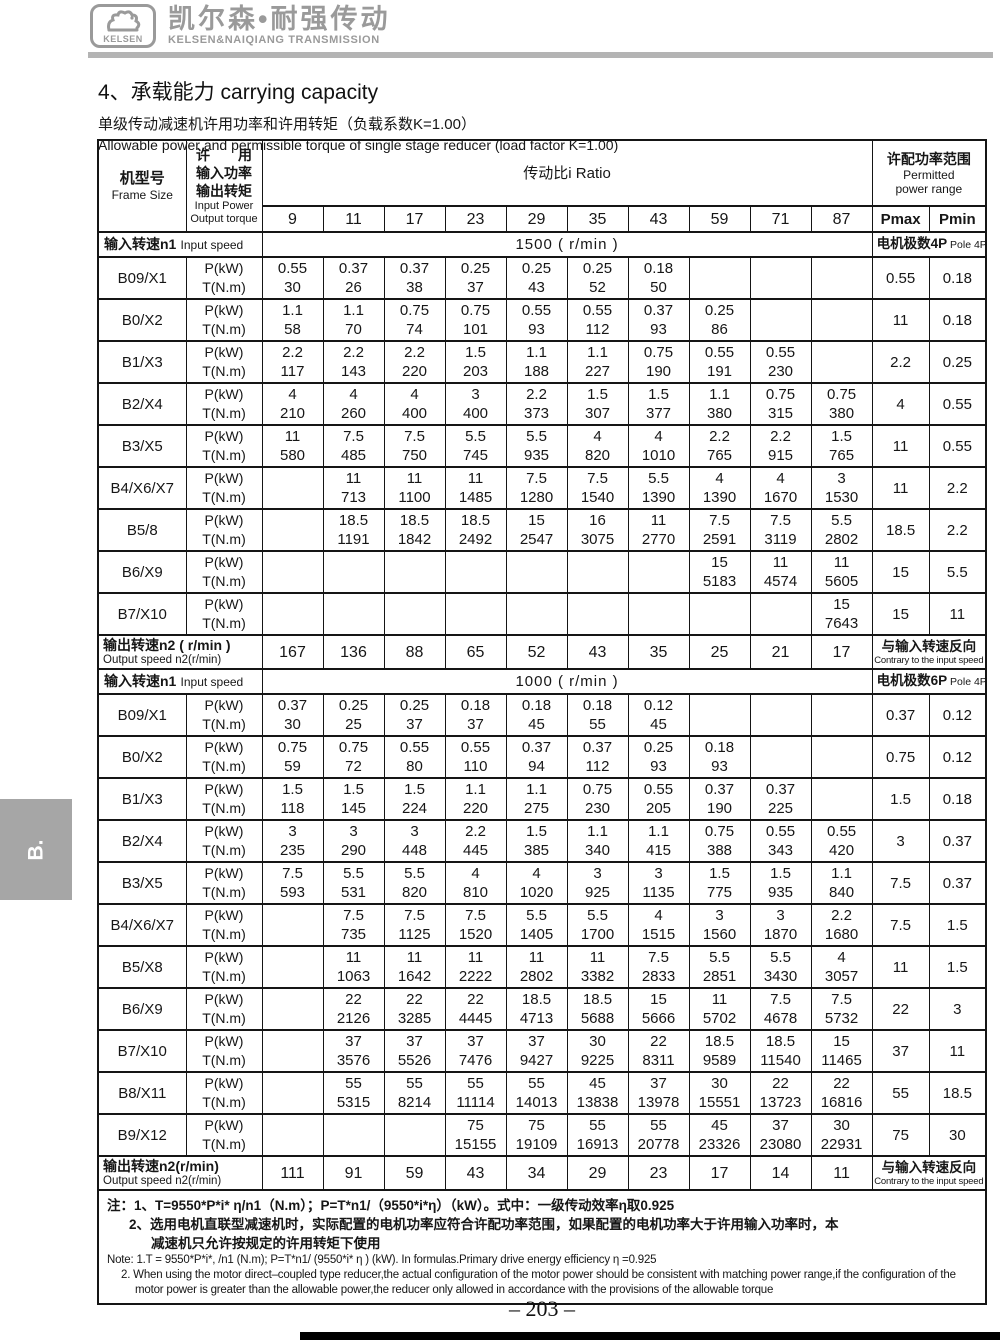  What do you see at coordinates (475, 278) in the screenshot?
I see `pt-value-cell: 0.25 37` at bounding box center [475, 278].